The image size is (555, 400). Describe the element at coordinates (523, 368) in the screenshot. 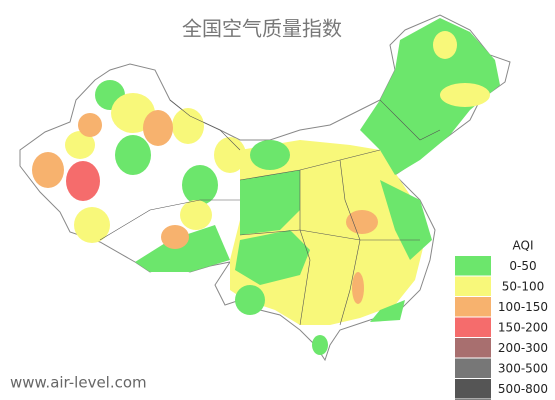

I see `legend-label: 300-500` at that location.